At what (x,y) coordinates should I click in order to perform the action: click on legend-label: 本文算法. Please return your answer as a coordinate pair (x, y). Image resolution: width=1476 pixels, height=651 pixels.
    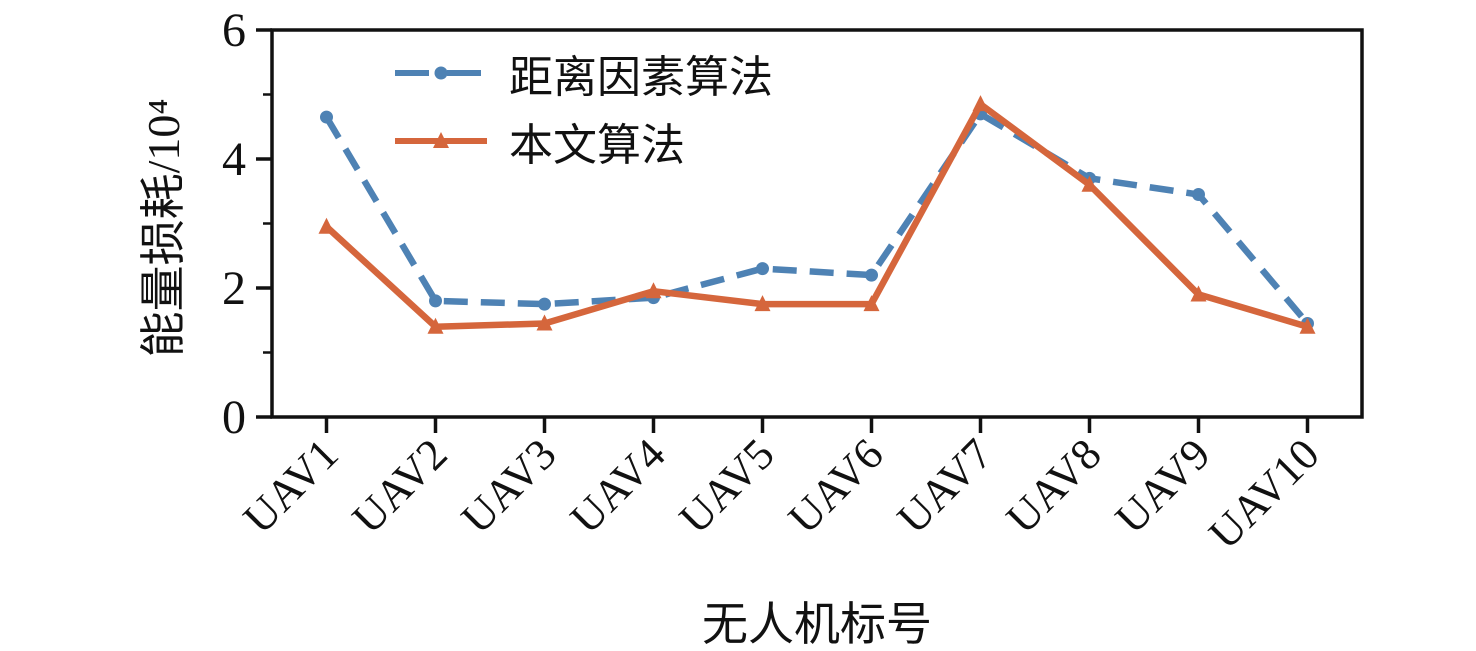
    Looking at the image, I should click on (597, 145).